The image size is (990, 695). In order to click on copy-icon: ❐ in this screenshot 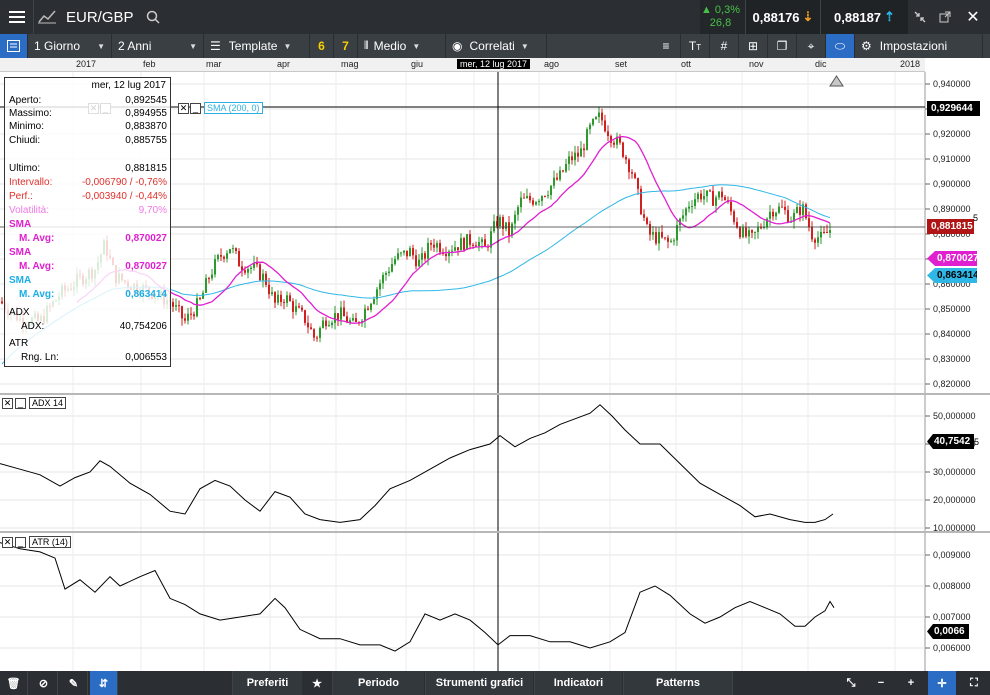, I will do `click(782, 46)`.